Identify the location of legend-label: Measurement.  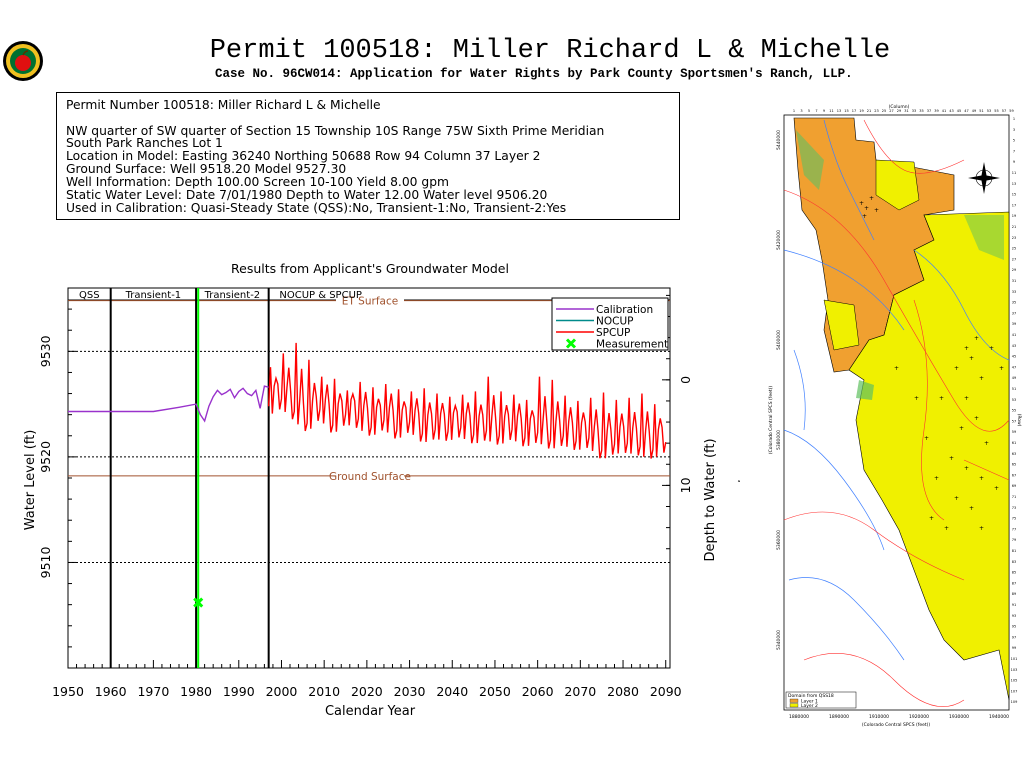
(632, 345).